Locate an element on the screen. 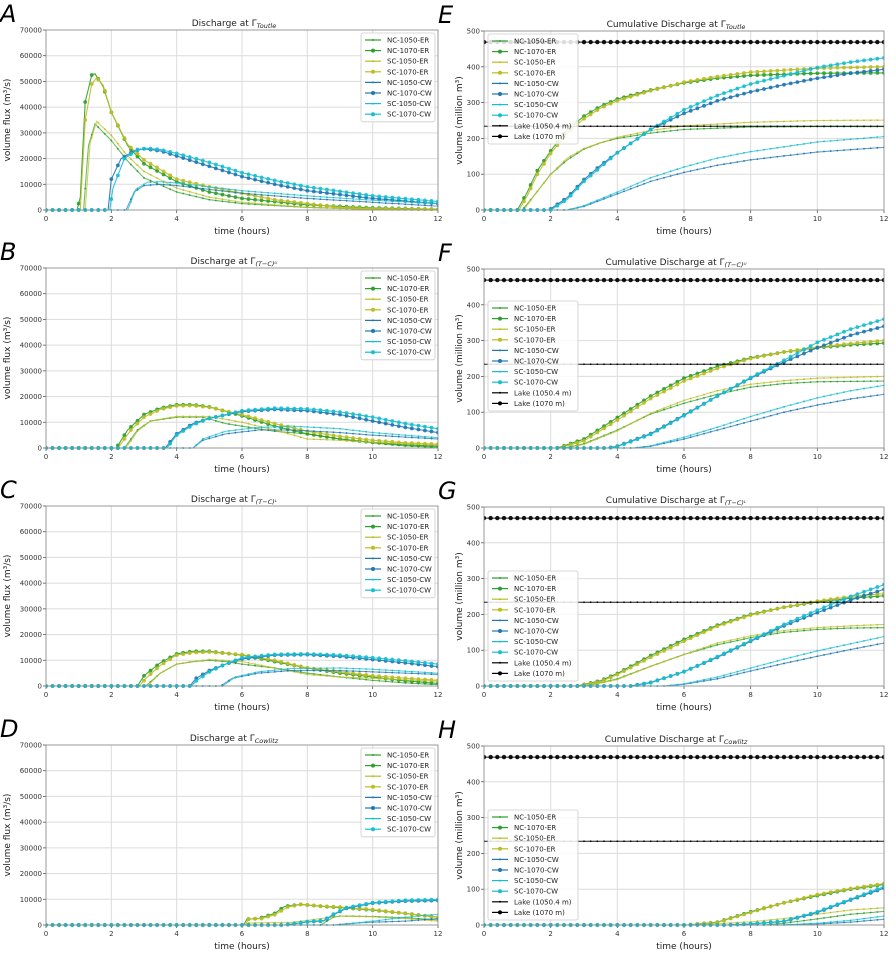 The width and height of the screenshot is (896, 958). y-tick-label: 10000 is located at coordinates (31, 423).